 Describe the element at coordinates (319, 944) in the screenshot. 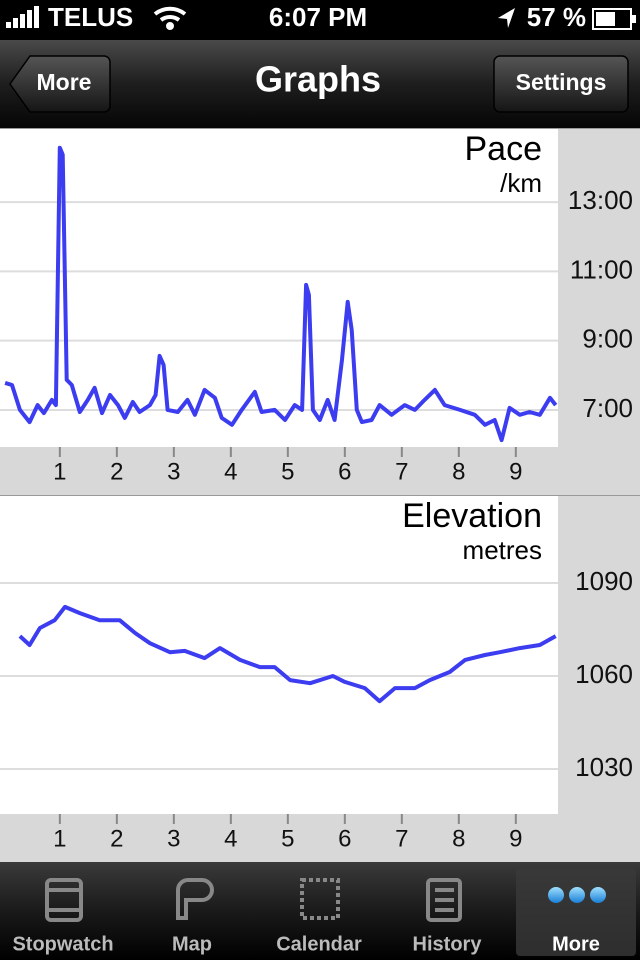

I see `tab-label: Calendar` at that location.